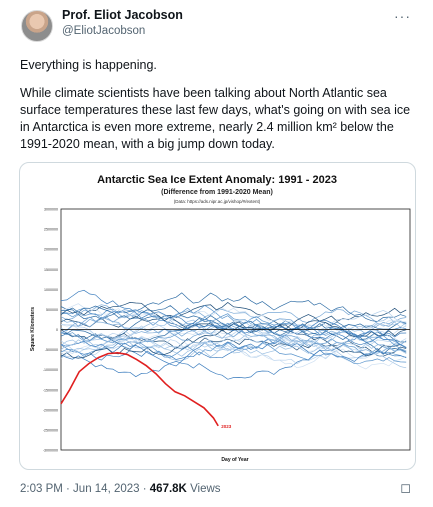 The image size is (433, 507). I want to click on y-tick-label: -3000000, so click(50, 451).